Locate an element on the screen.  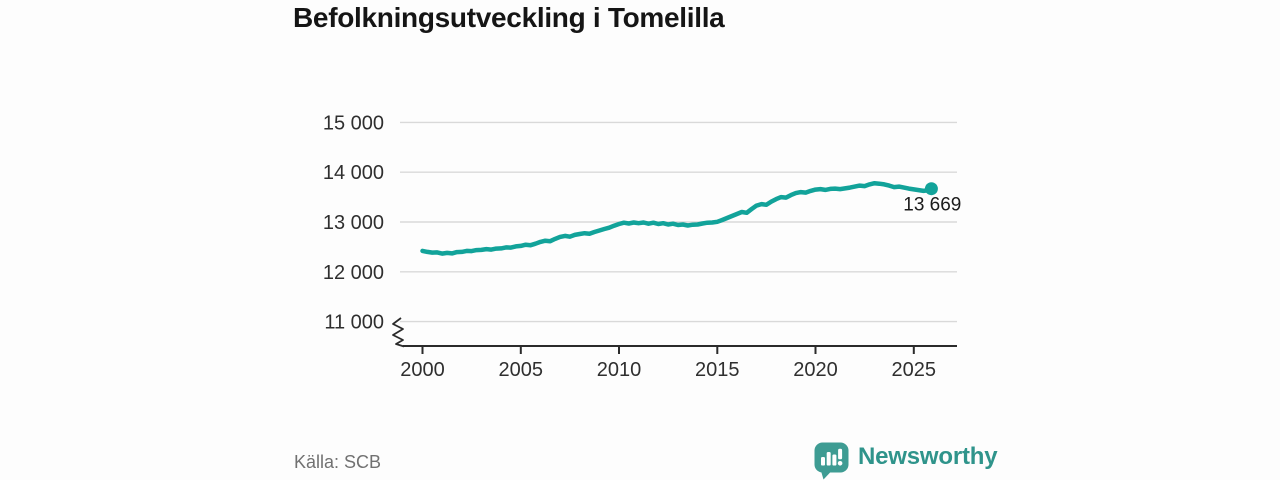
svg-text: 13 000 is located at coordinates (353, 223).